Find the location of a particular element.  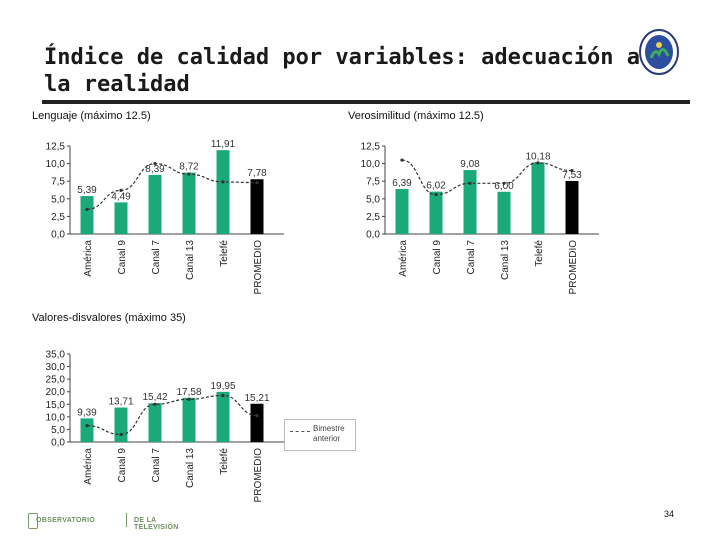

y-tick-label: 7,5 is located at coordinates (58, 182).